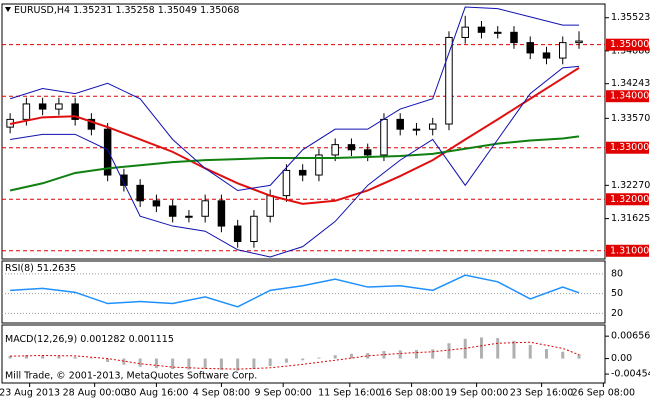 The height and width of the screenshot is (400, 650). Describe the element at coordinates (219, 10) in the screenshot. I see `close-quote: 1.35068` at that location.